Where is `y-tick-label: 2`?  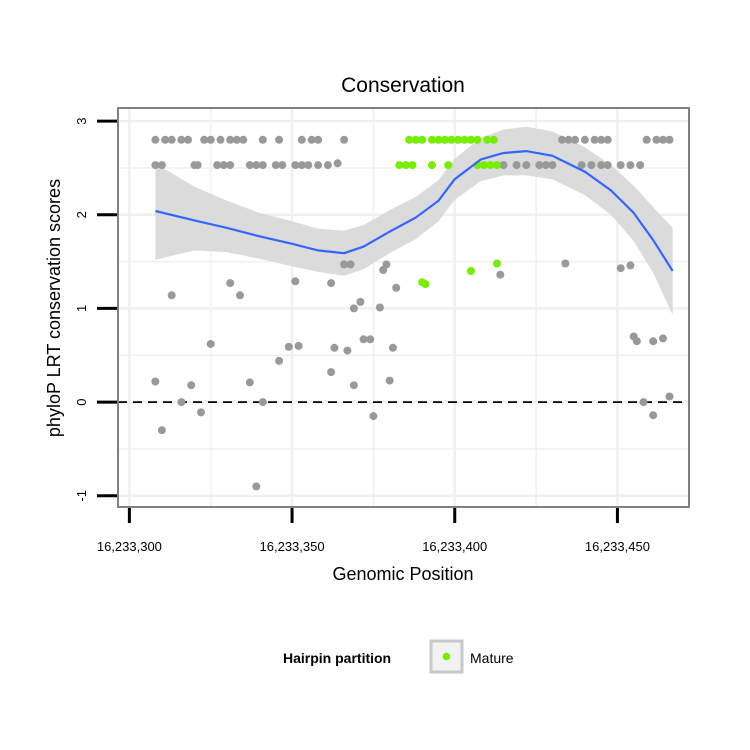
y-tick-label: 2 is located at coordinates (81, 214).